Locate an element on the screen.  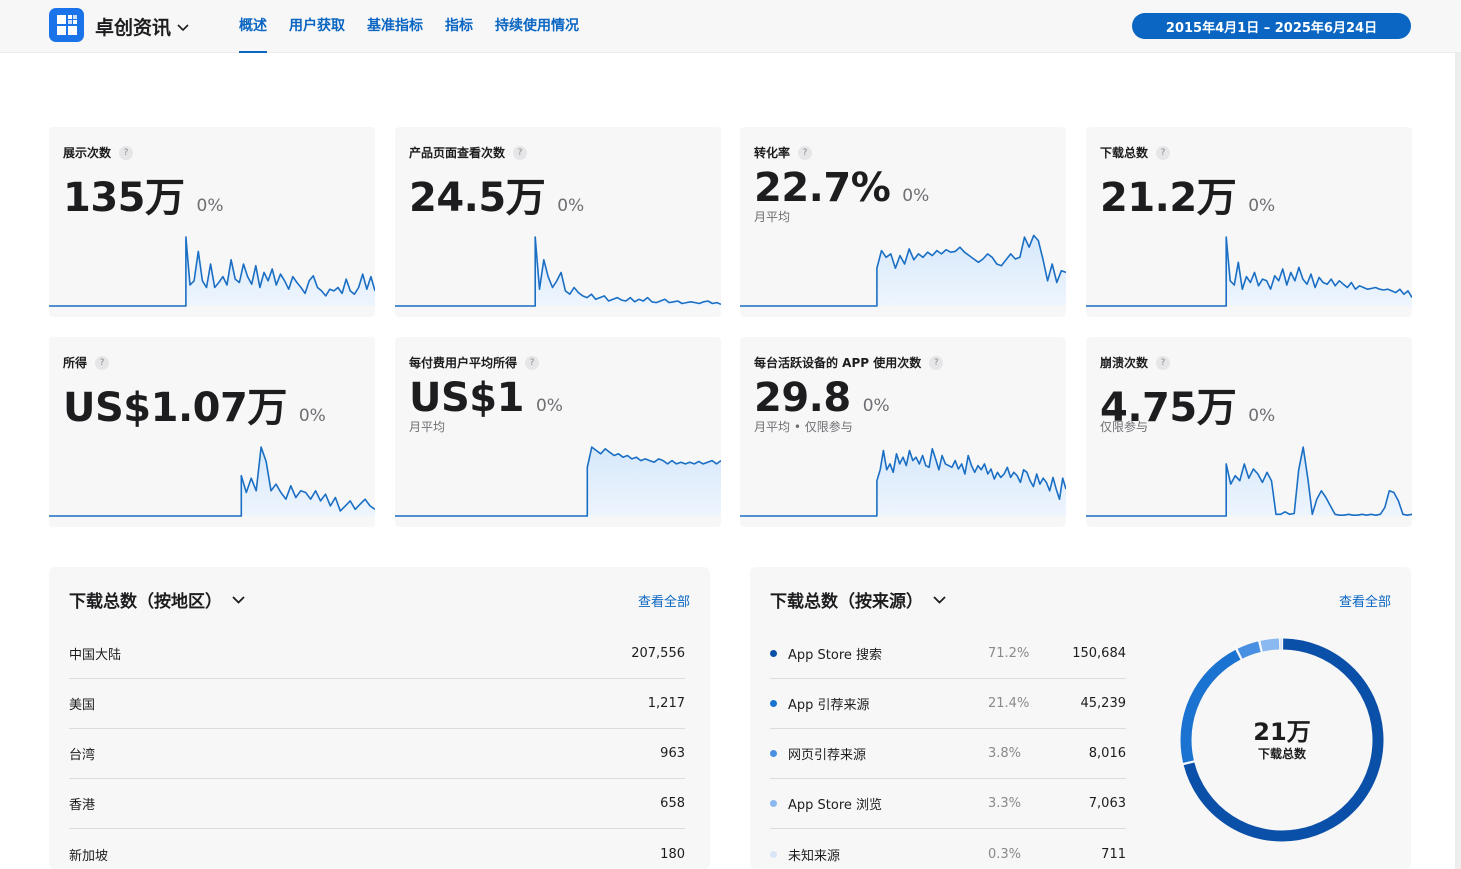
metric-card: 所得? US$1.07万 0% is located at coordinates (212, 432).